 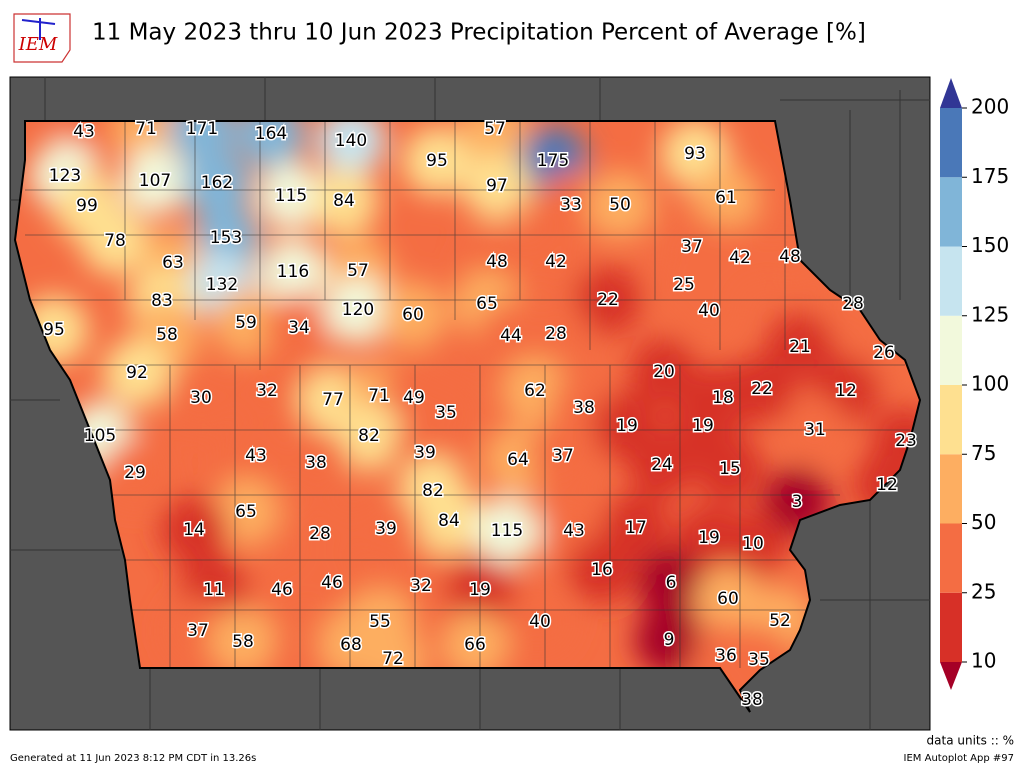 I want to click on logo: IEM, so click(x=42, y=38).